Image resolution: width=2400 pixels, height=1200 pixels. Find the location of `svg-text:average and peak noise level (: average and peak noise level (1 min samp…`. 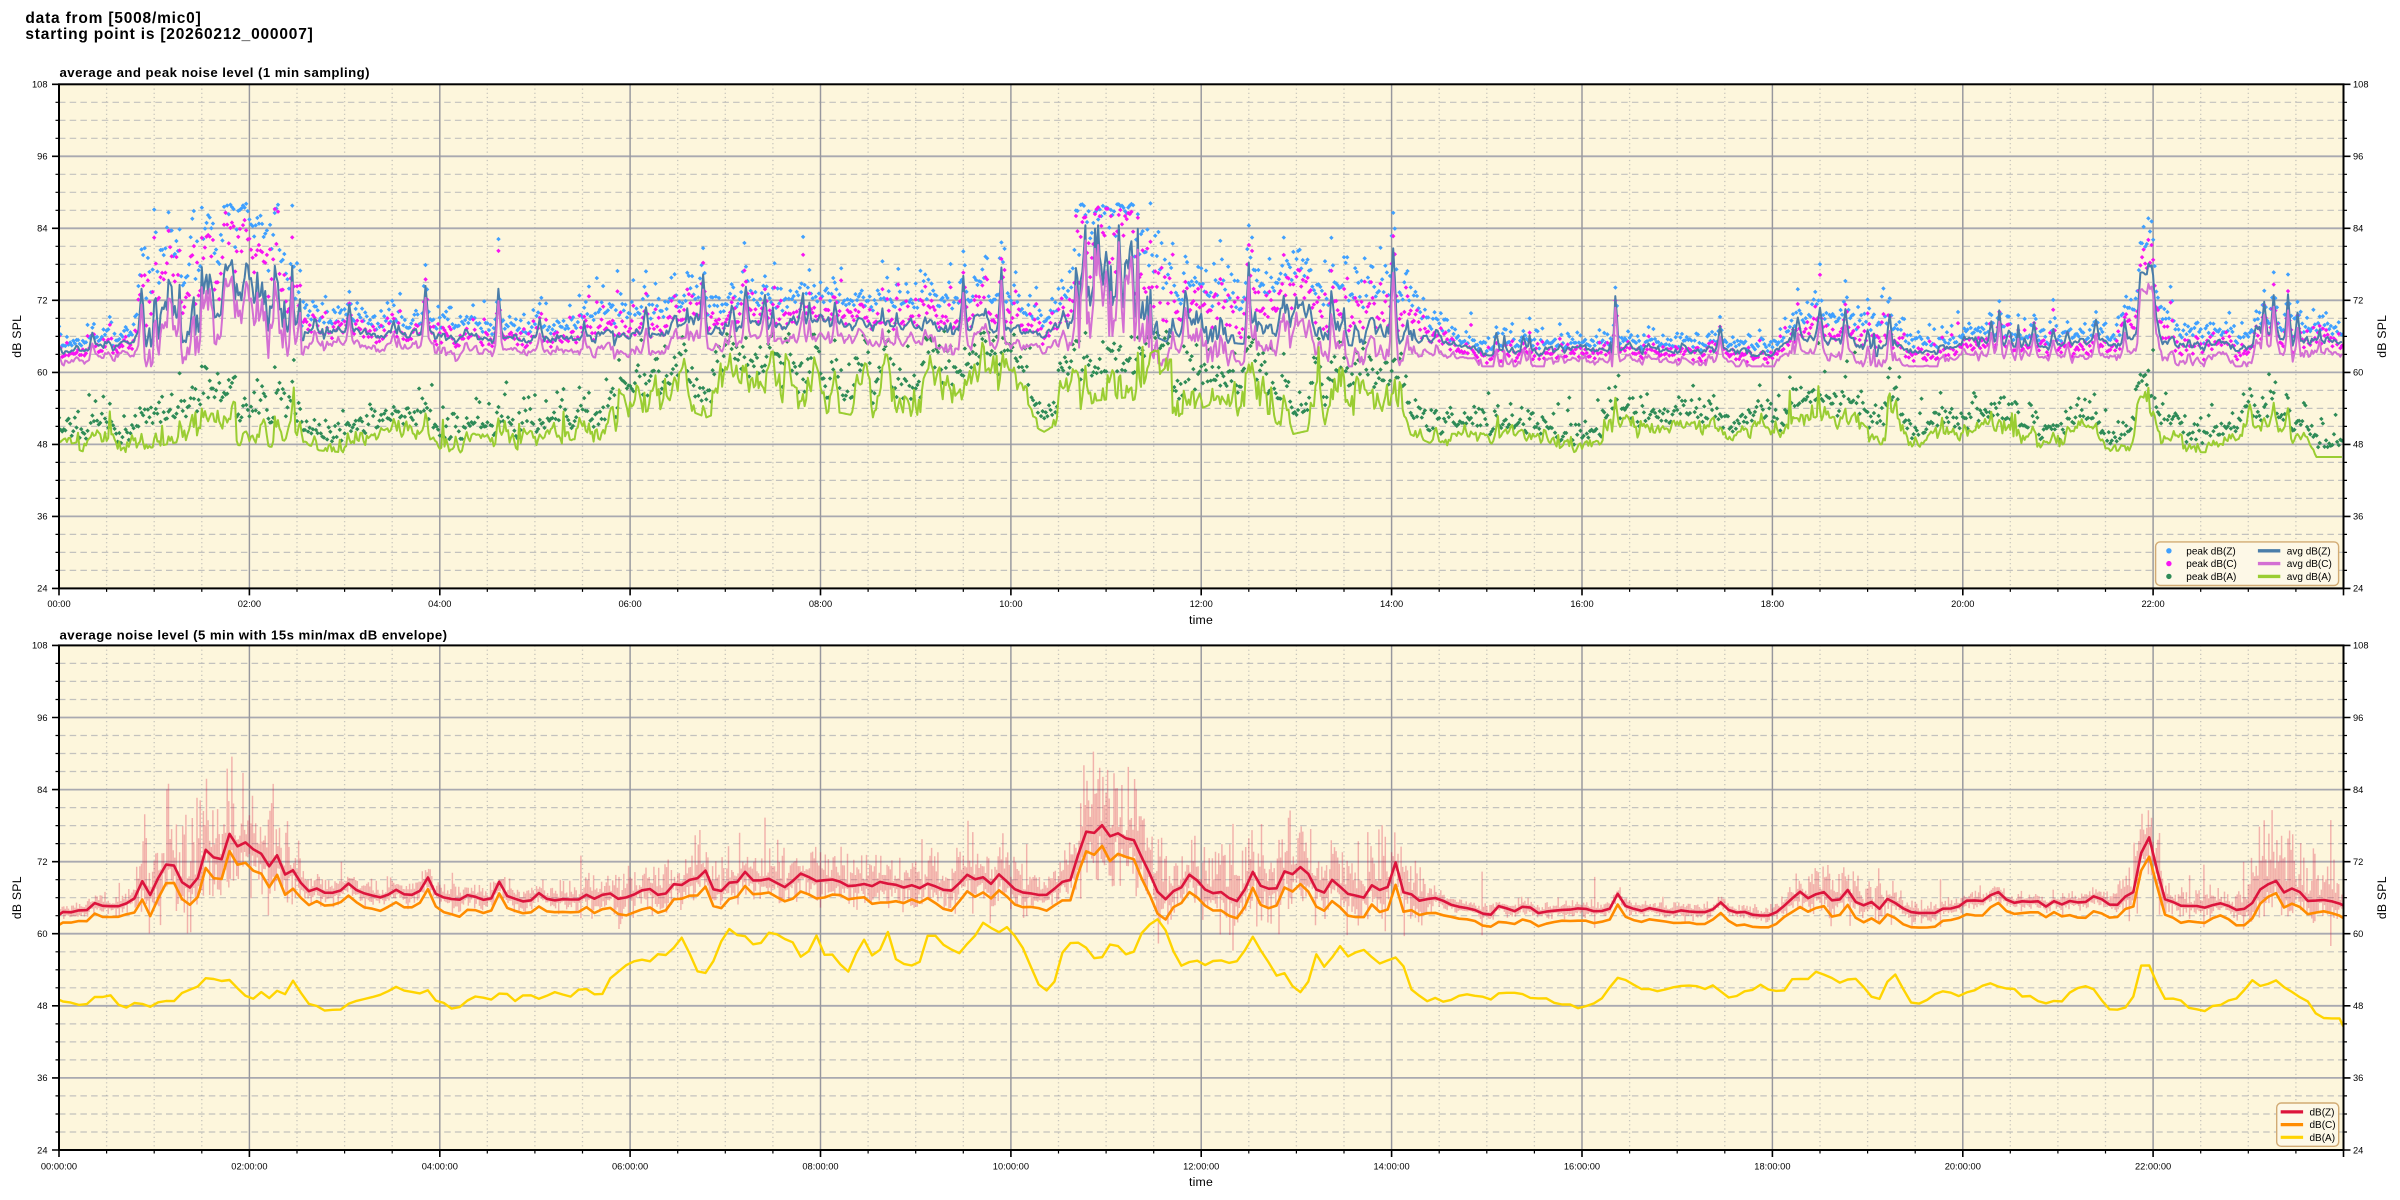

svg-text:average and peak noise level (: average and peak noise level (1 min samp… is located at coordinates (215, 72).